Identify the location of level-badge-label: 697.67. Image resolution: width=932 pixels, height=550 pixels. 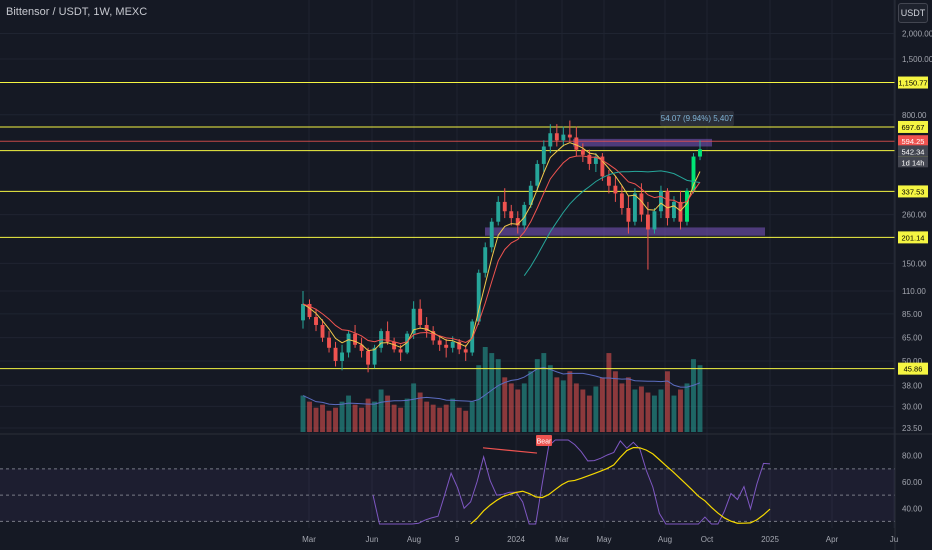
(913, 127).